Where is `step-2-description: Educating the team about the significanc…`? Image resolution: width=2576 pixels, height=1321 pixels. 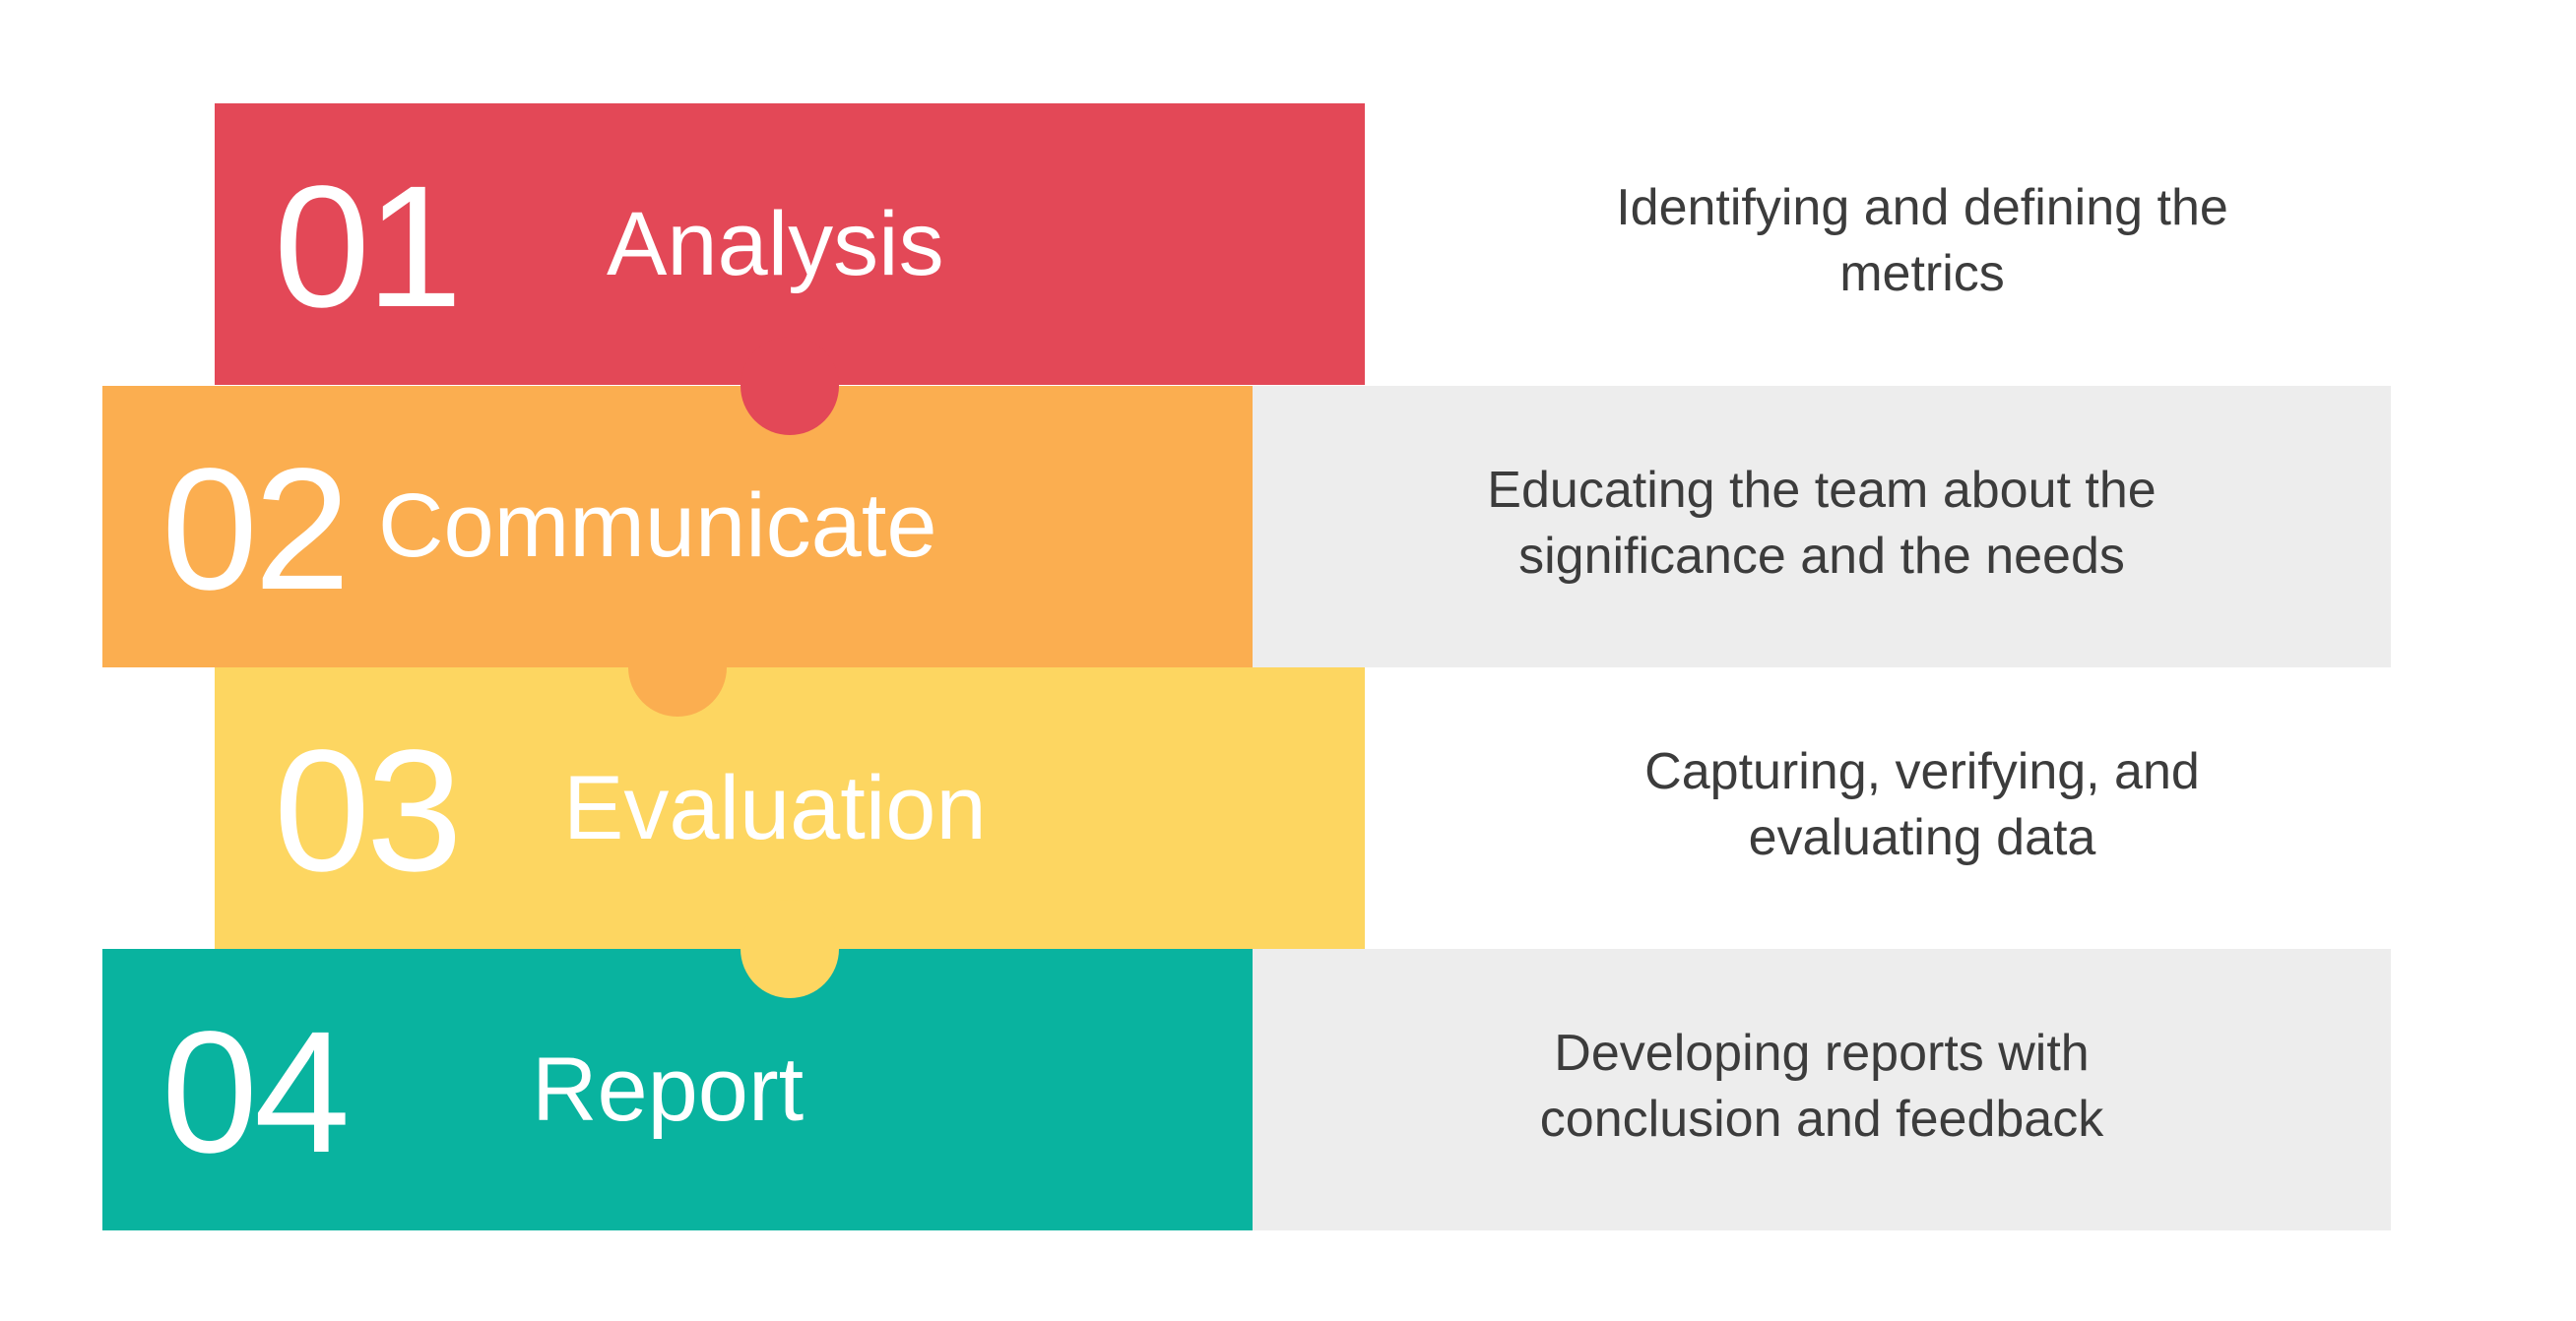 step-2-description: Educating the team about the significanc… is located at coordinates (1822, 524).